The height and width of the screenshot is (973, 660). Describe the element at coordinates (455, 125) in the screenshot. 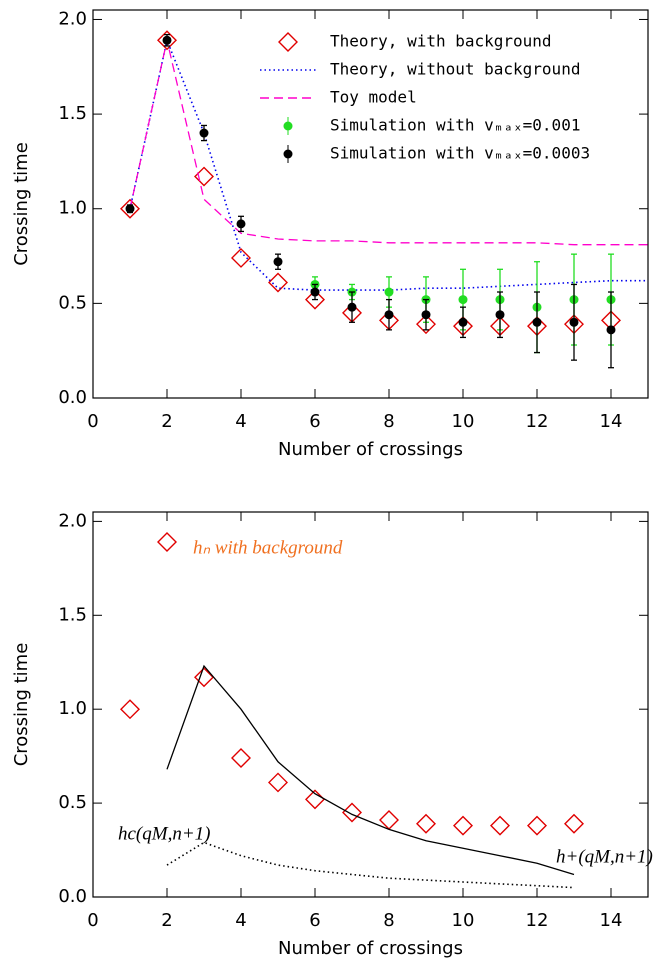

I see `legend-label: Simulation with vₘₐₓ=0.001` at that location.